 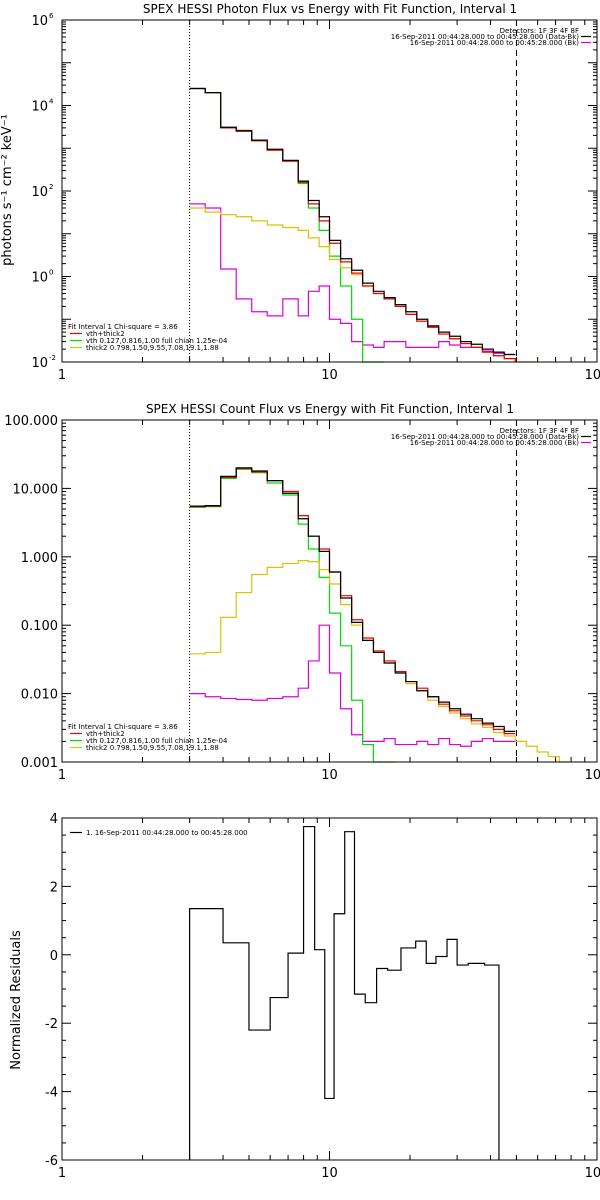 What do you see at coordinates (51, 273) in the screenshot?
I see `photon-flux-y-tick-exponent: 0` at bounding box center [51, 273].